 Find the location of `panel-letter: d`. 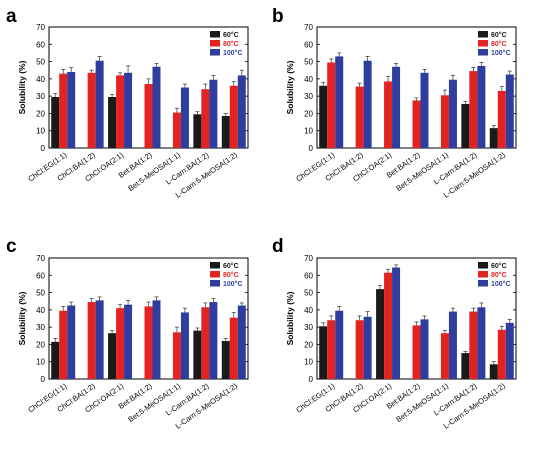

panel-letter: d is located at coordinates (278, 246).